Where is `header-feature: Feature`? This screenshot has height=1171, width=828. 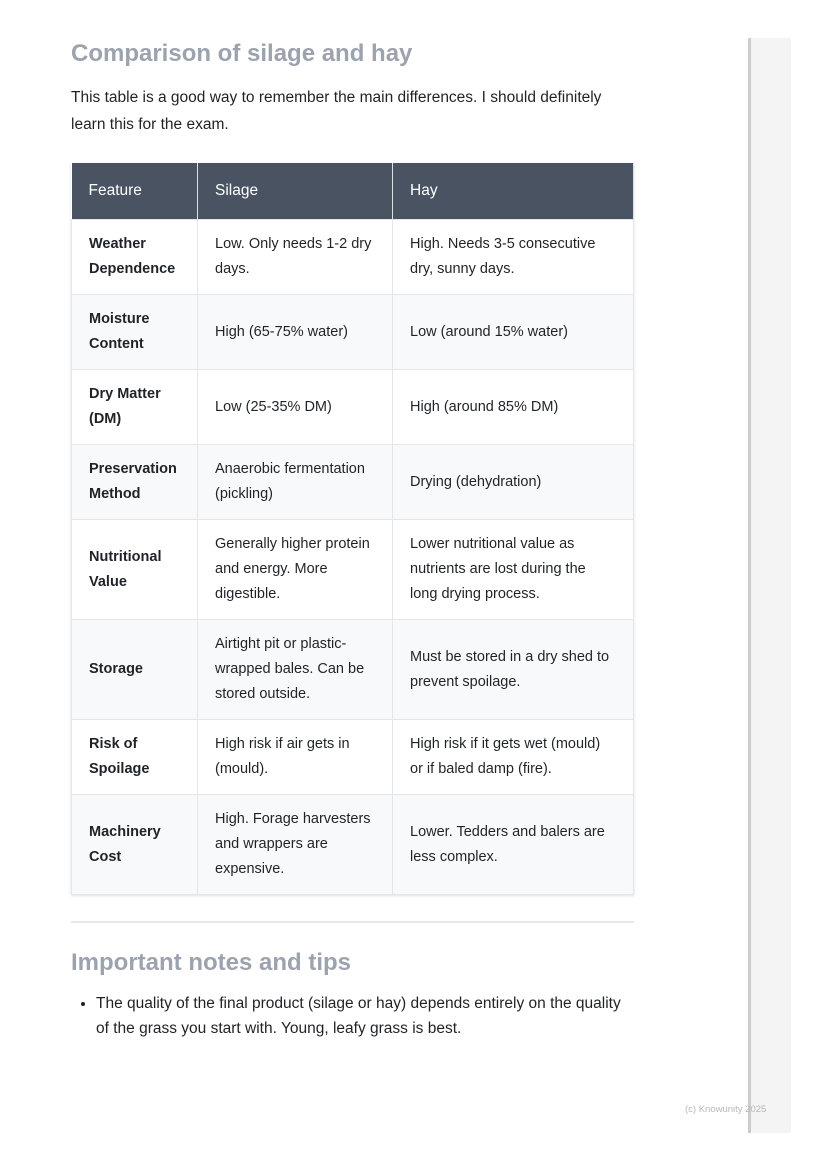 header-feature: Feature is located at coordinates (134, 191).